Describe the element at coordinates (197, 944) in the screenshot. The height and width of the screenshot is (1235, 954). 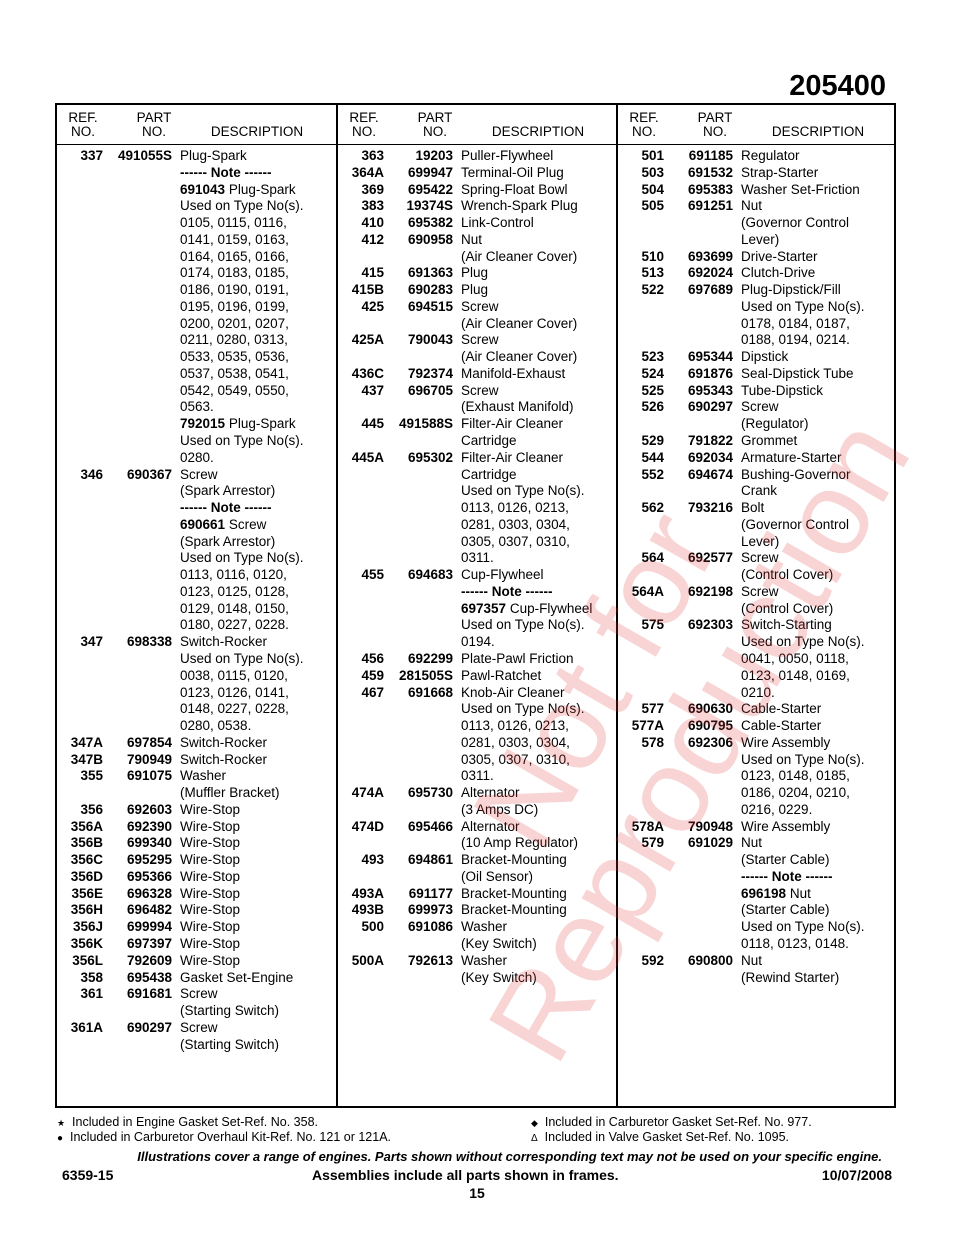
I see `table-row: 356K 697397 Wire-Stop` at that location.